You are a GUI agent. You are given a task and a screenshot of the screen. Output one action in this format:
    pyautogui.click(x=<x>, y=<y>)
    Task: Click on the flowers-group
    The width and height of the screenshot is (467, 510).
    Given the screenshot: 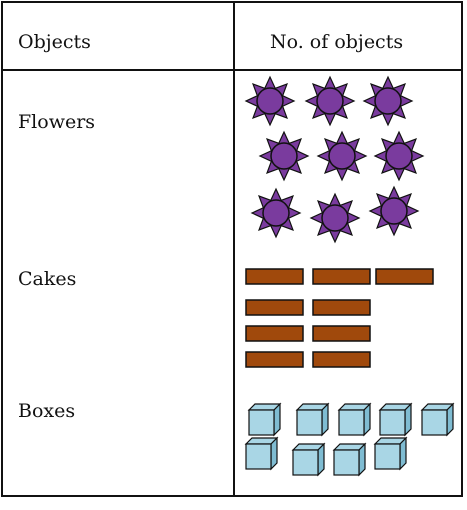 What is the action you would take?
    pyautogui.click(x=334, y=159)
    